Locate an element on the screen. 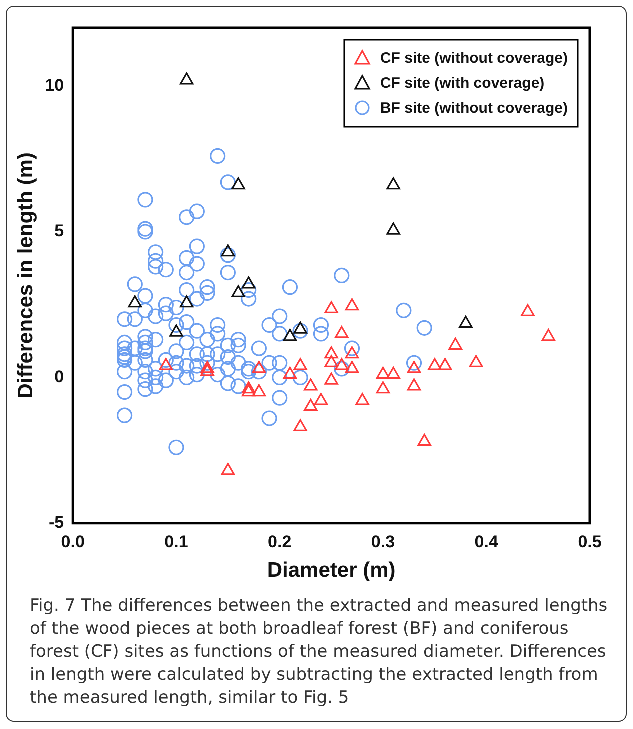 Image resolution: width=633 pixels, height=729 pixels. x-tick-label: 0.4 is located at coordinates (486, 542).